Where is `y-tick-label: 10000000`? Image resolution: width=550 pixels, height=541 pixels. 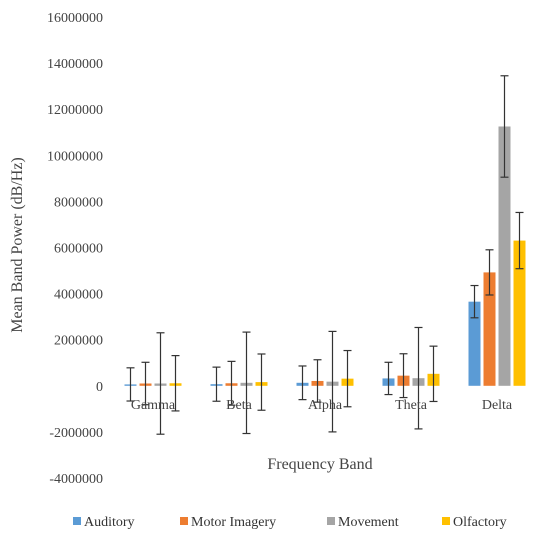
y-tick-label: 10000000 is located at coordinates (75, 156).